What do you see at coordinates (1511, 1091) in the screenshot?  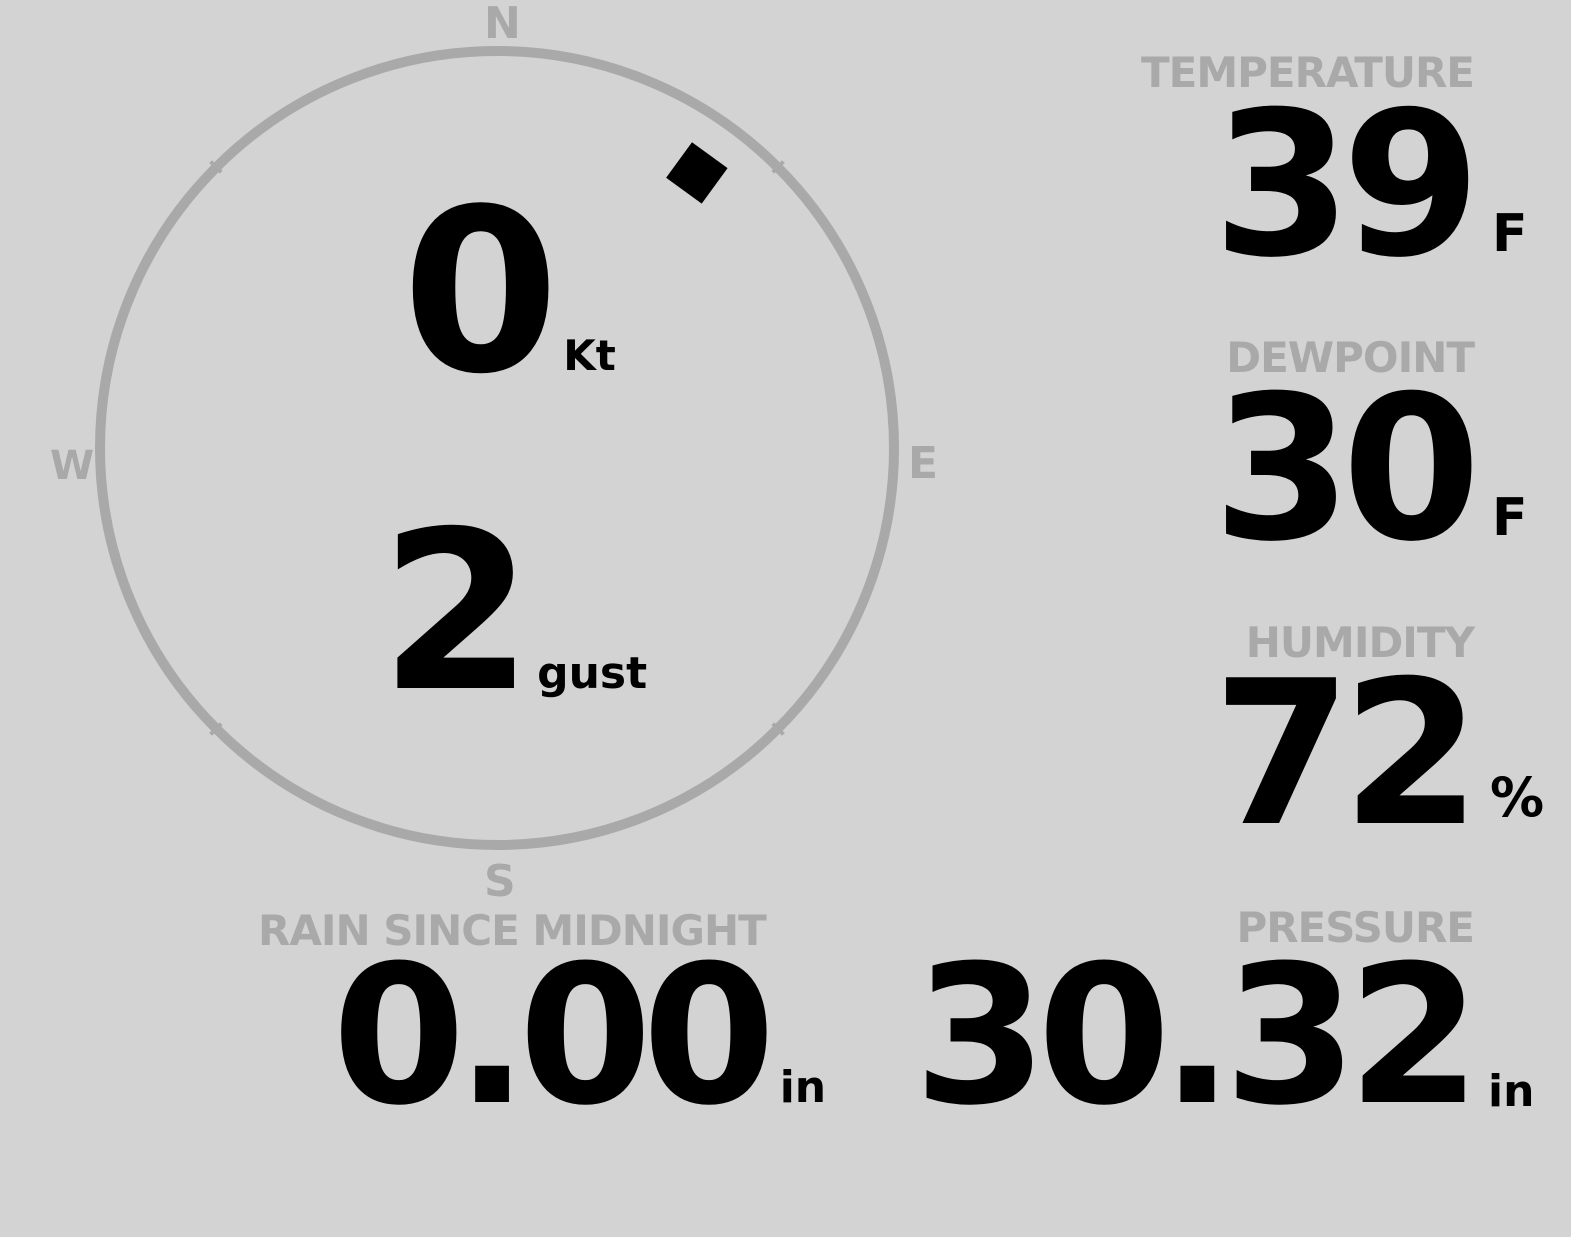 I see `pressure-unit: in` at bounding box center [1511, 1091].